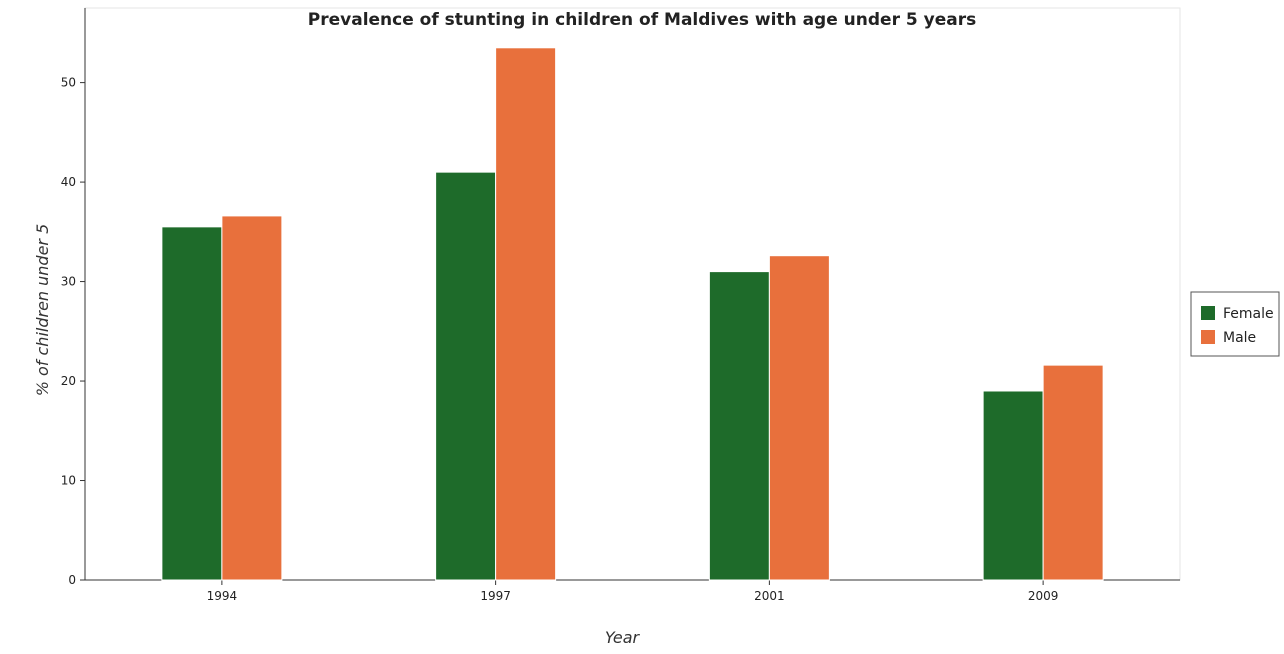 The image size is (1284, 654). I want to click on y-tick-label: 20, so click(68, 381).